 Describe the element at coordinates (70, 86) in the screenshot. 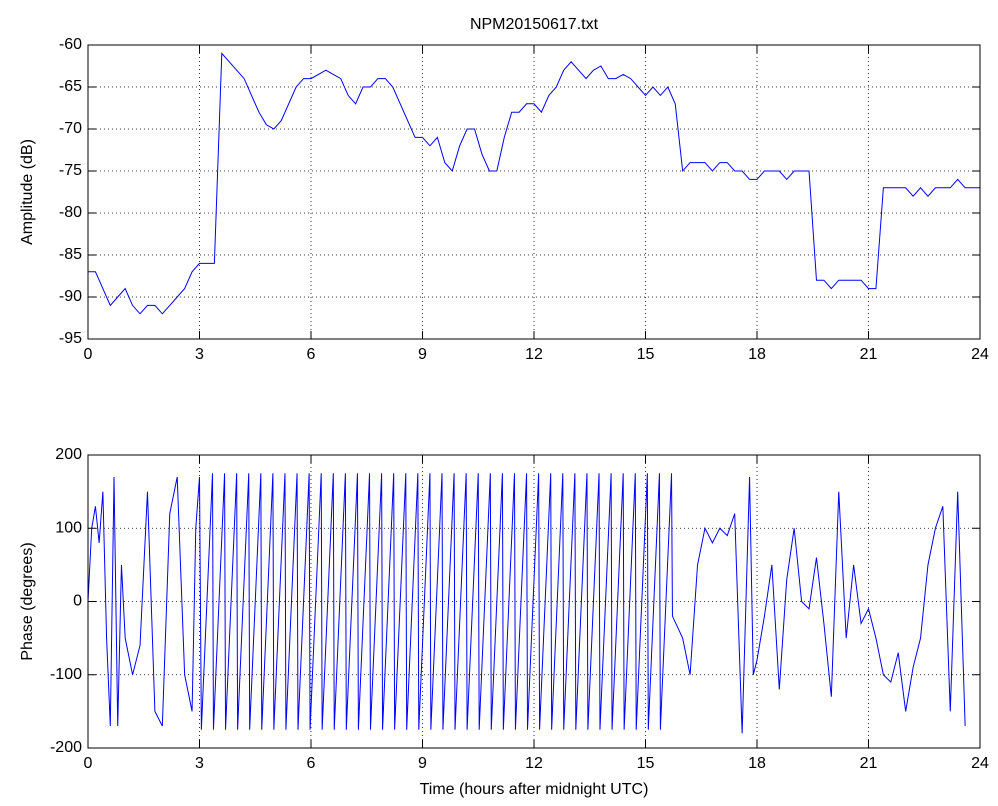

I see `y-tick-label: -65` at that location.